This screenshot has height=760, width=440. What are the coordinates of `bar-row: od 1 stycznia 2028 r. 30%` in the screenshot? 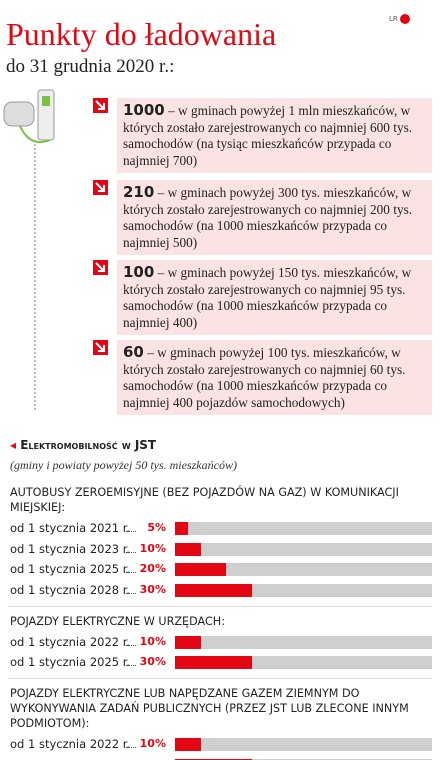 It's located at (220, 590).